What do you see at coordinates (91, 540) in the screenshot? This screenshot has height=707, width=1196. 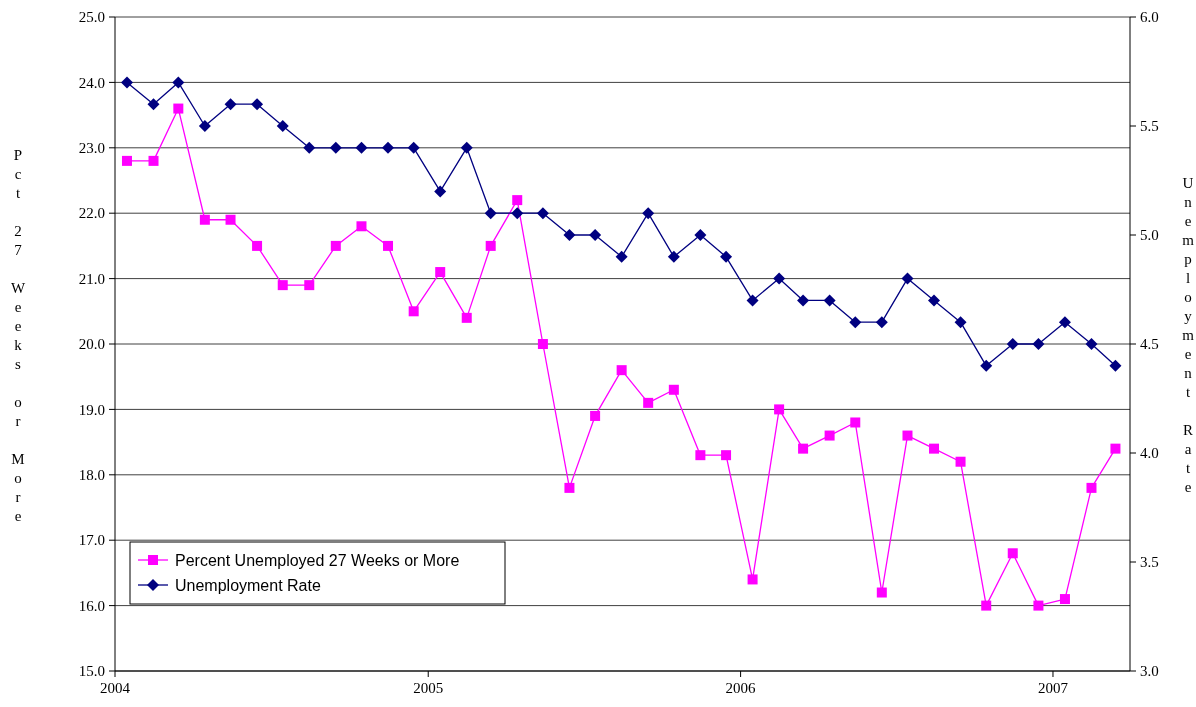 I see `y-tick-label: 17.0` at bounding box center [91, 540].